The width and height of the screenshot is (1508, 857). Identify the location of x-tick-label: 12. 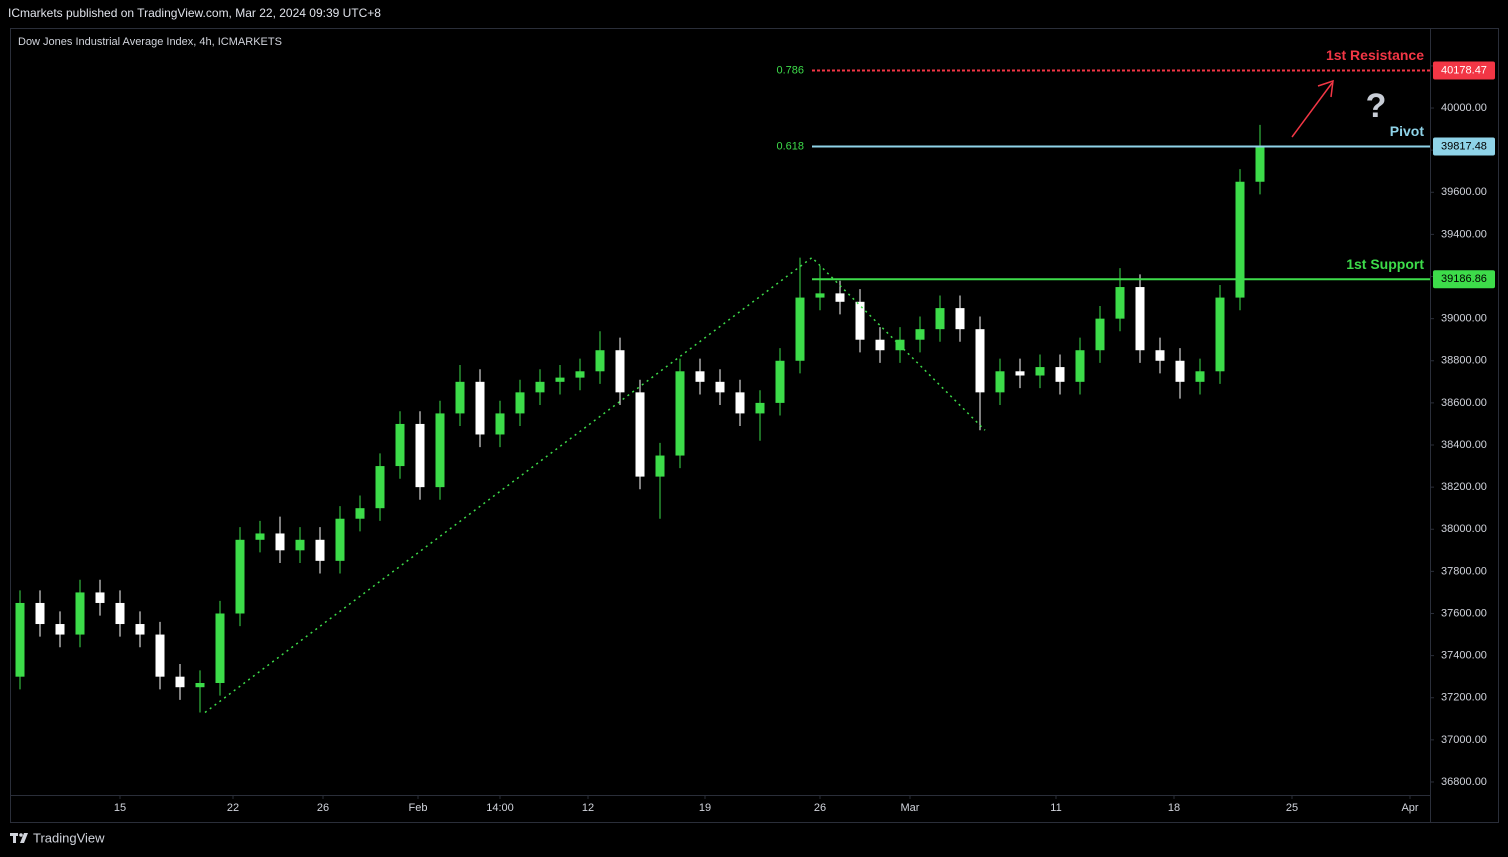
(588, 808).